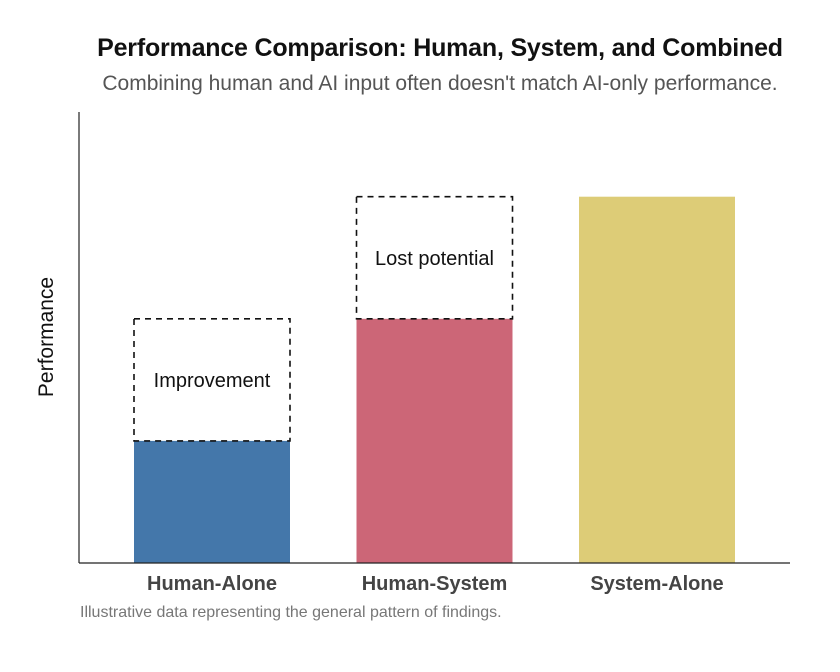  I want to click on annotation-box-human-system, so click(434, 257).